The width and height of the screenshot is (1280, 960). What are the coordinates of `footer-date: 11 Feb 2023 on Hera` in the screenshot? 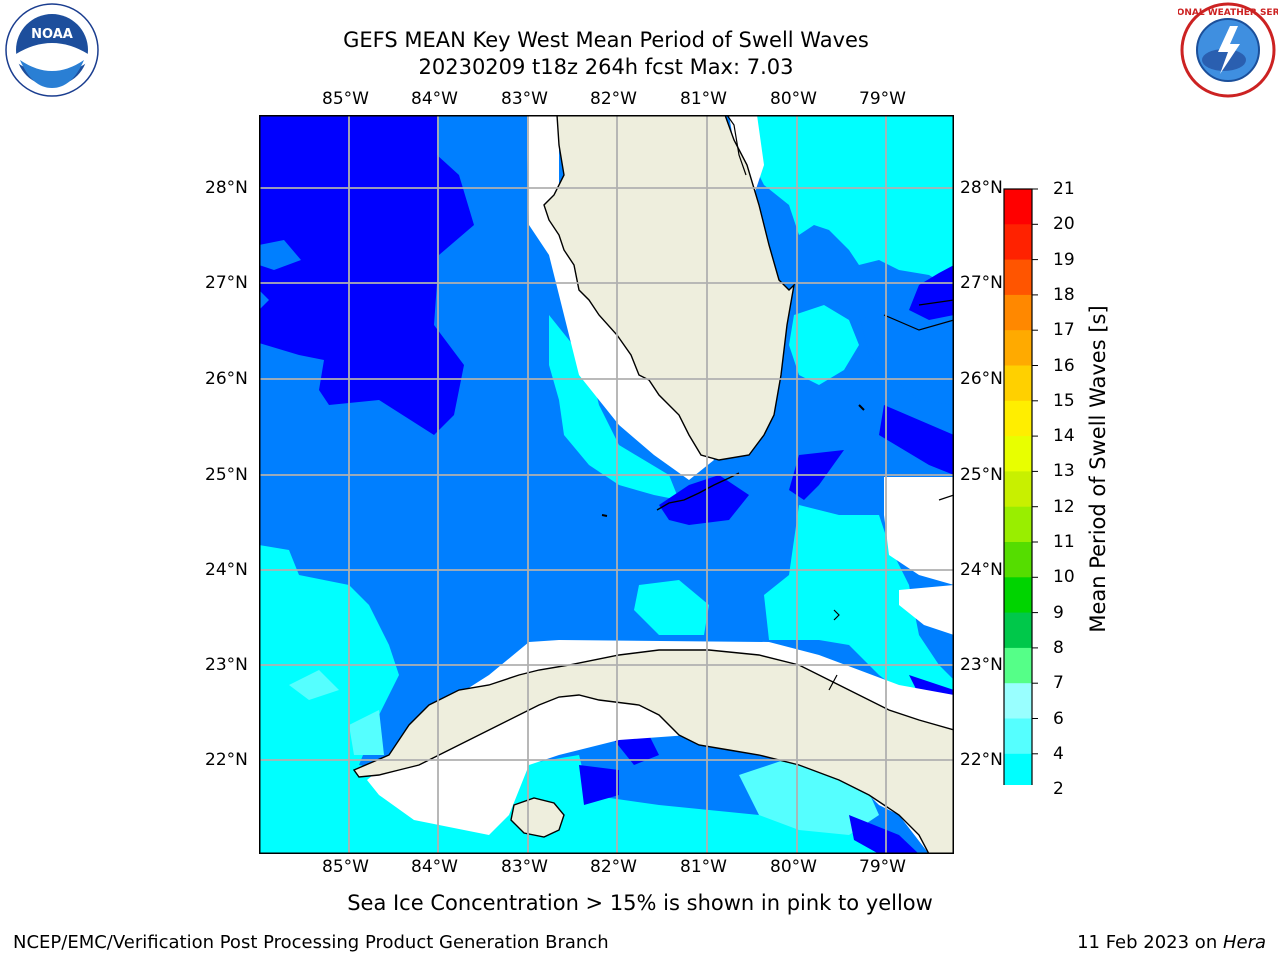 It's located at (1171, 942).